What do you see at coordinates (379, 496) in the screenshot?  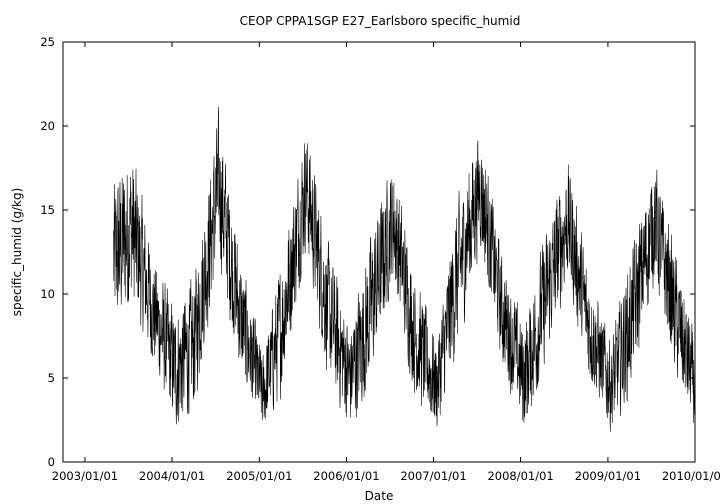 I see `x-axis-label: Date` at bounding box center [379, 496].